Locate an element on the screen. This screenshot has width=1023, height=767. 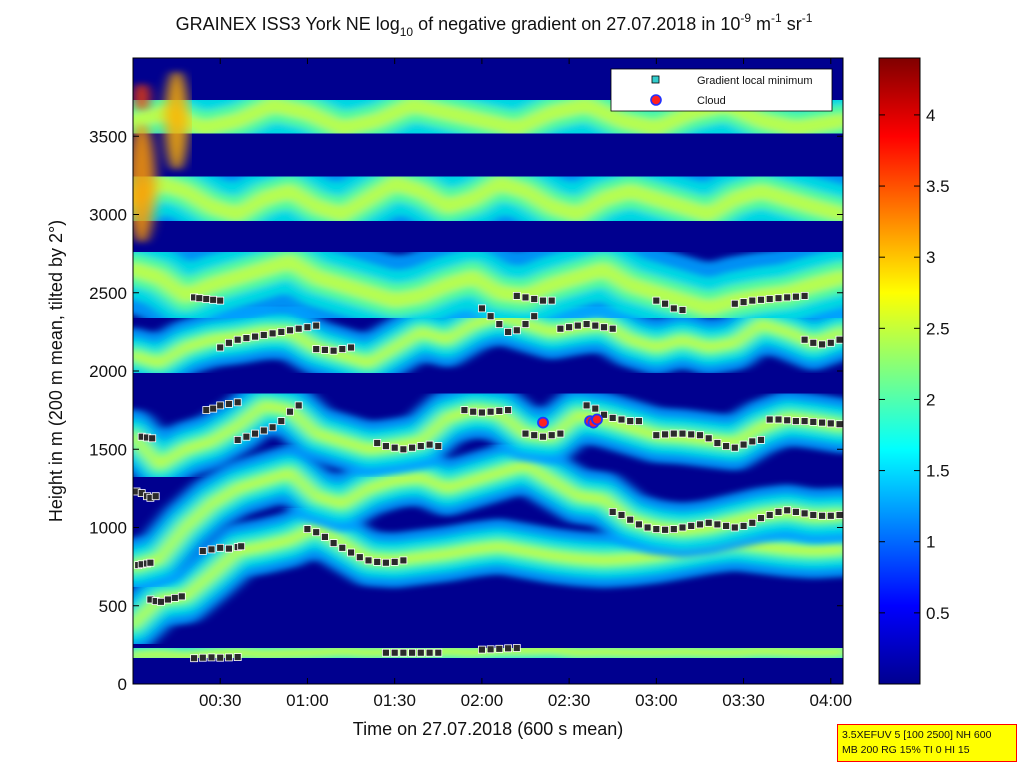
colorbar-tick-label: 3 is located at coordinates (930, 257).